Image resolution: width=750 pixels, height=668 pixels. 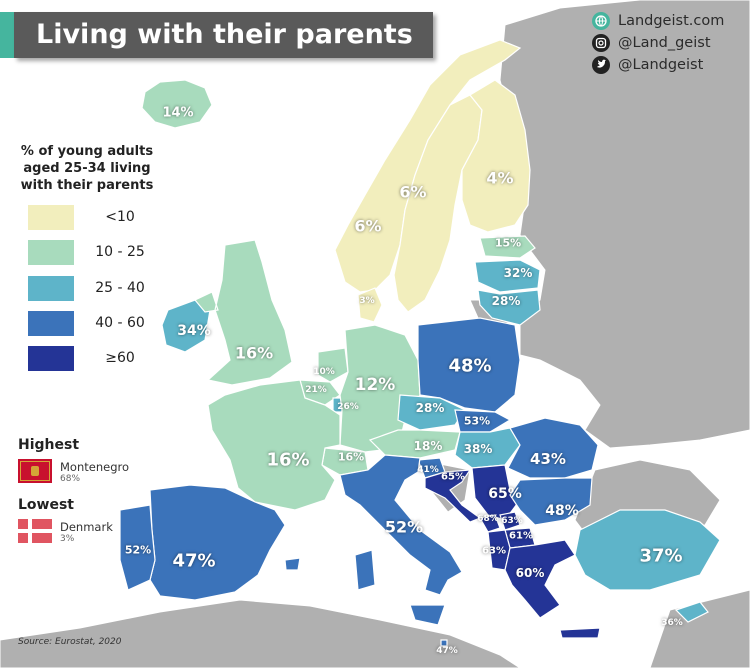 I want to click on instagram-text: @Land_geist, so click(x=664, y=43).